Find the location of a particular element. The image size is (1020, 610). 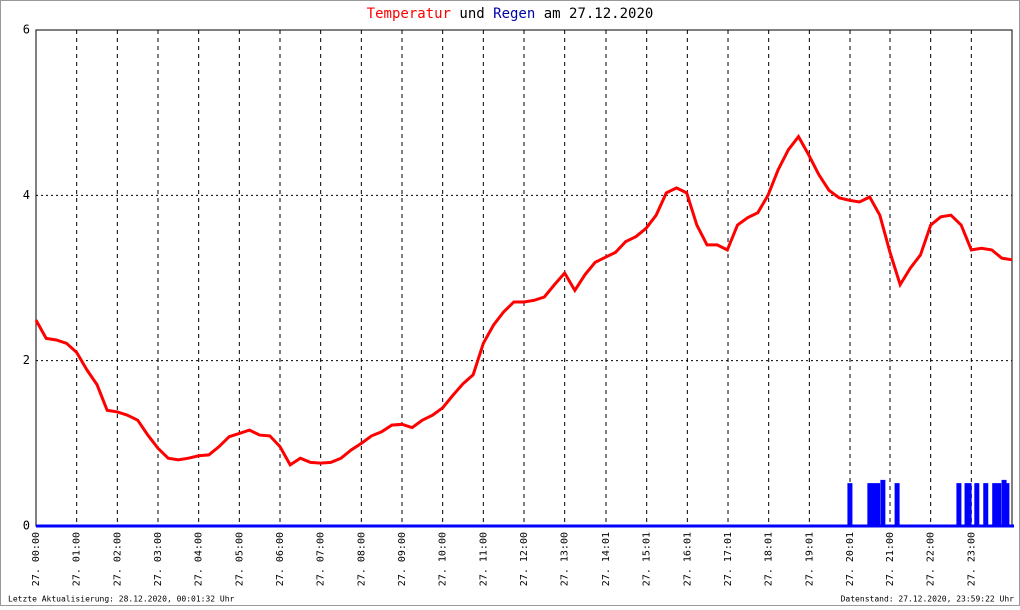

footer-right: Datenstand: 27.12.2020, 23:59:22 Uhr is located at coordinates (928, 599).